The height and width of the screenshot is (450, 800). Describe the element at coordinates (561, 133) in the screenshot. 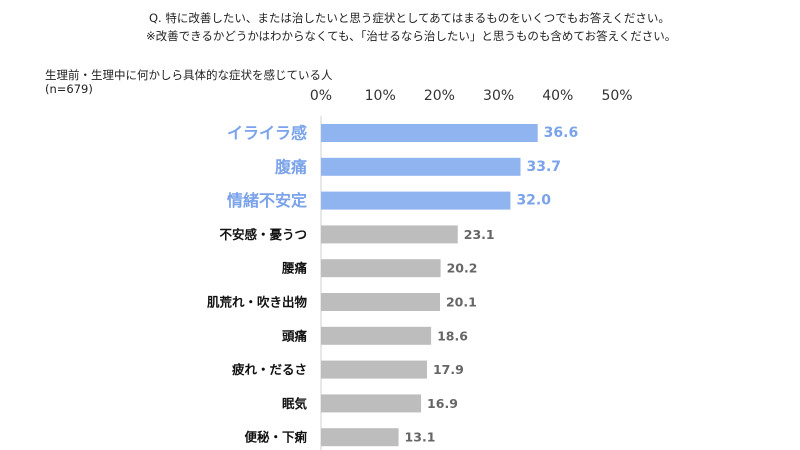

I see `data-label: 36.6` at that location.